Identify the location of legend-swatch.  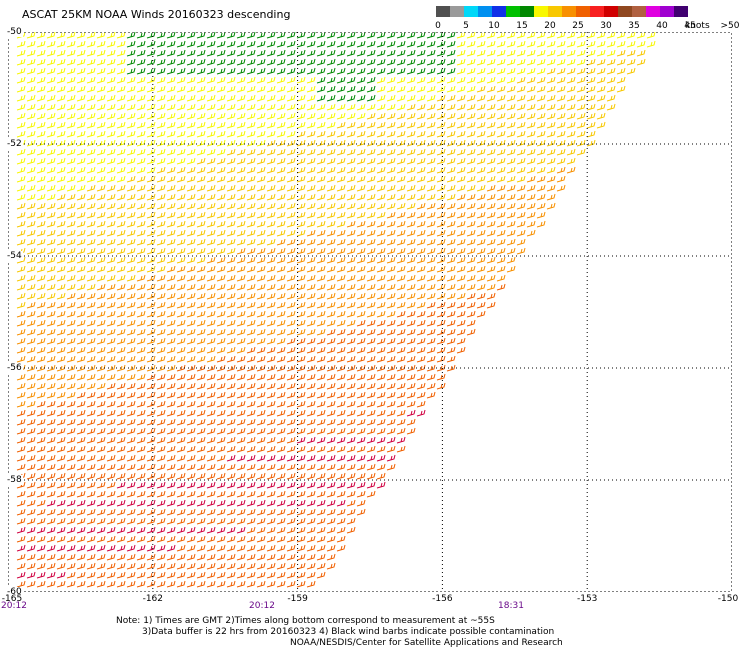
(681, 11).